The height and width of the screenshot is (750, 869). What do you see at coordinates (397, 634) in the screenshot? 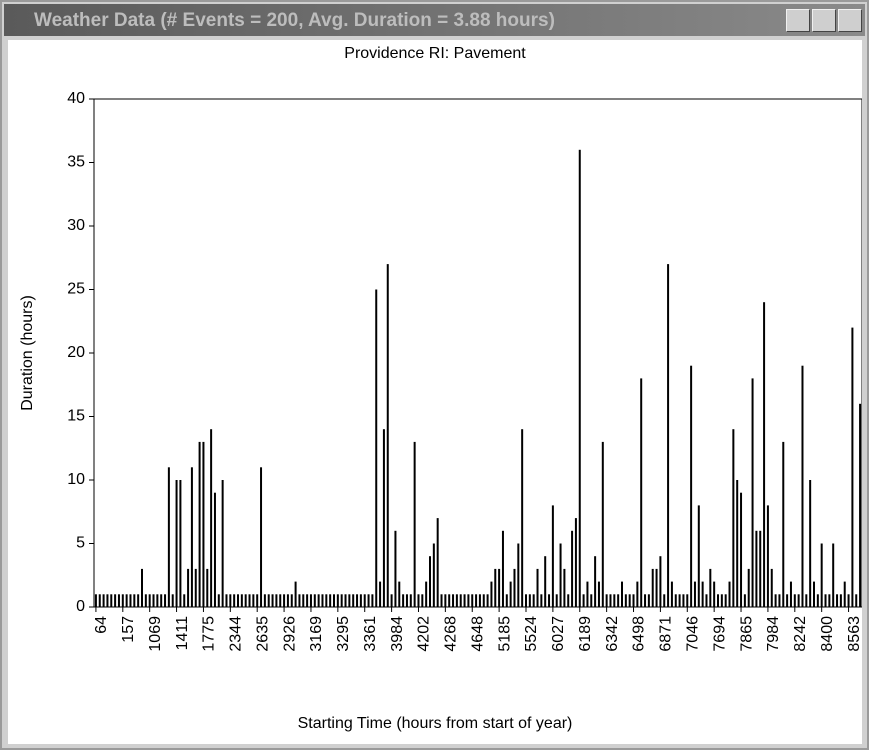
I see `x-tick-label: 3984` at bounding box center [397, 634].